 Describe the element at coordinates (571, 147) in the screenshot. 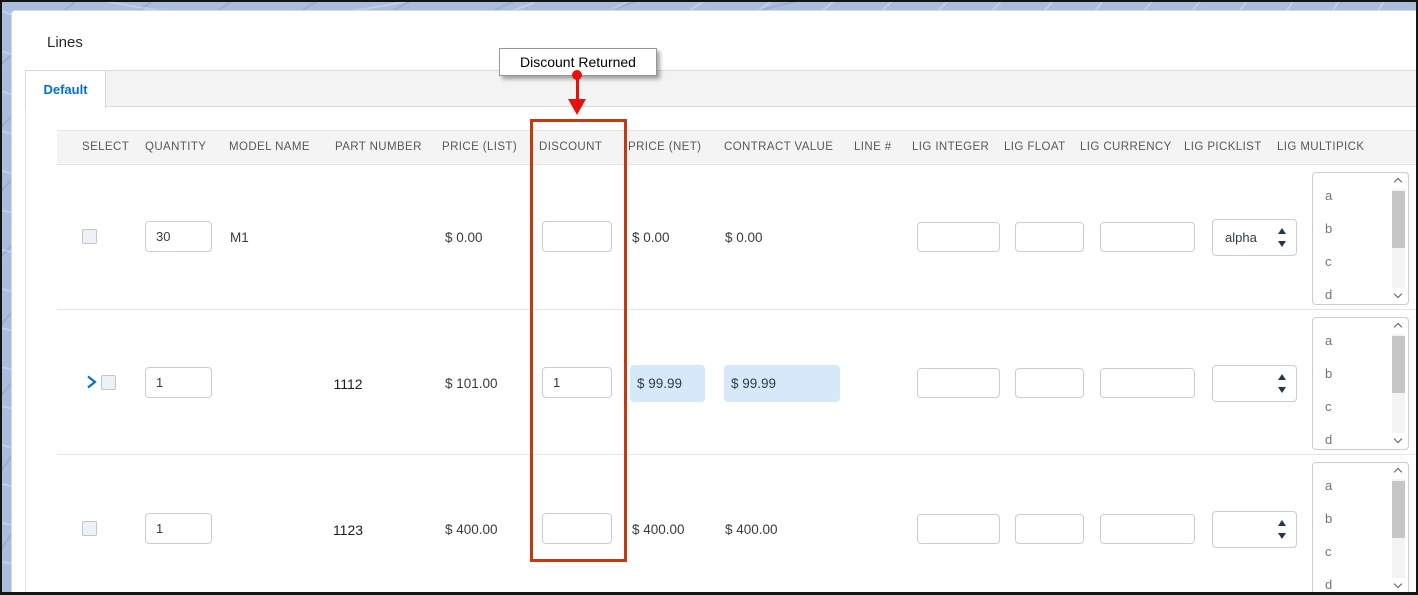

I see `col-header-discount: DISCOUNT` at that location.